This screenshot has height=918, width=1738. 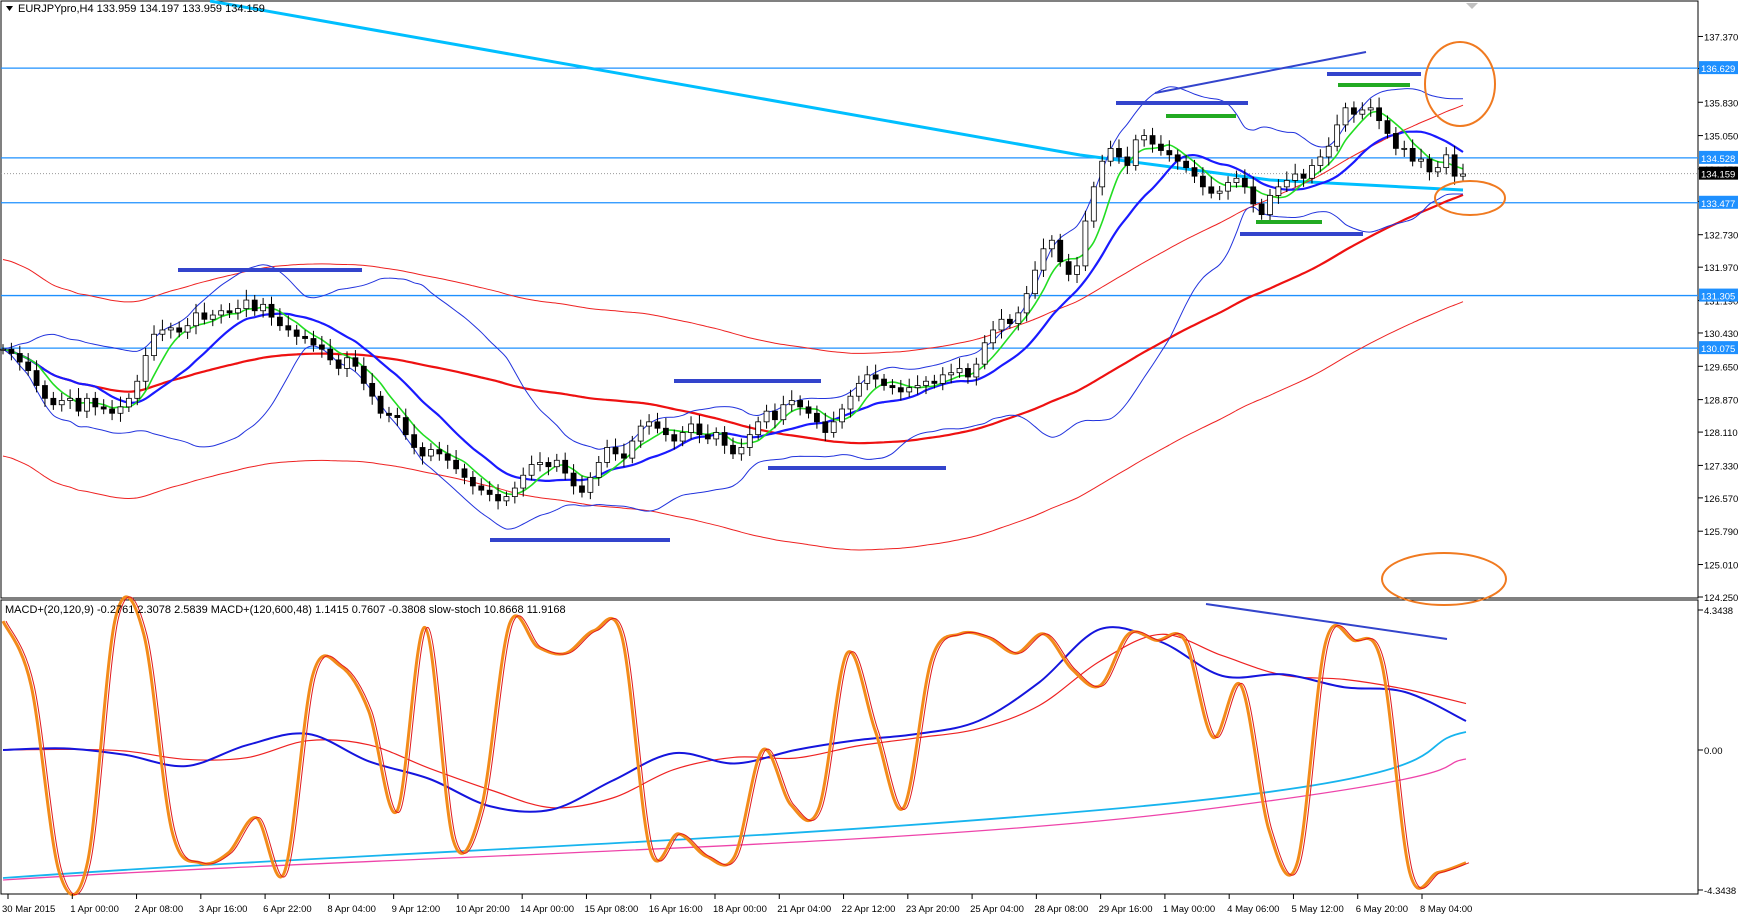 What do you see at coordinates (1260, 72) in the screenshot?
I see `annotation-line` at bounding box center [1260, 72].